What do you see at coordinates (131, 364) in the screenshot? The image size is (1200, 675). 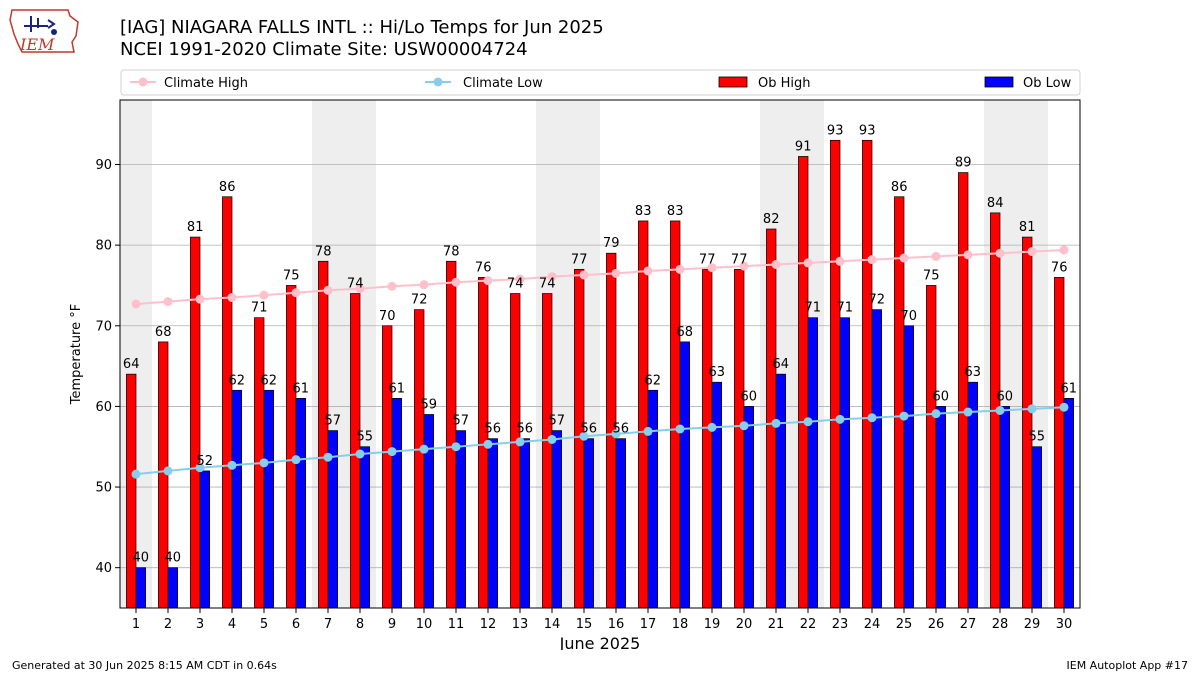 I see `ob-high-label-1: 64` at bounding box center [131, 364].